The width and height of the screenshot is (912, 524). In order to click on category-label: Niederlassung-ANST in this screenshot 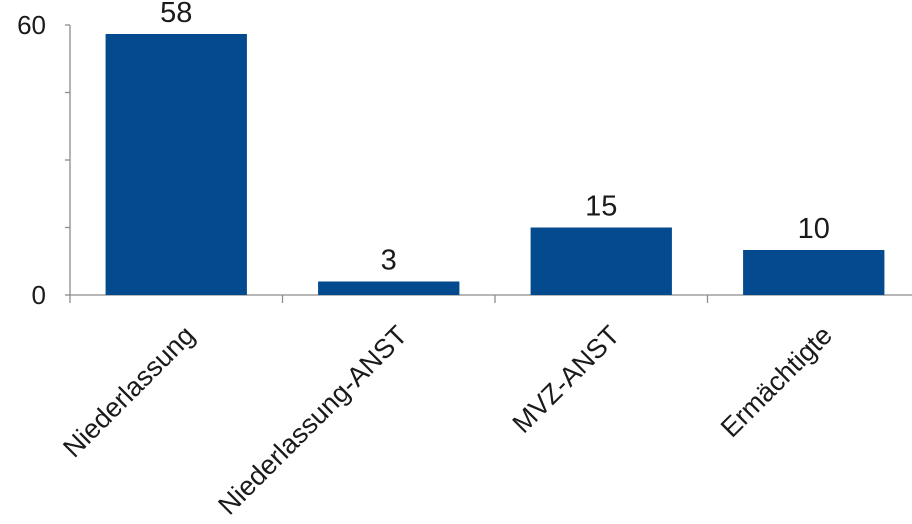, I will do `click(312, 420)`.